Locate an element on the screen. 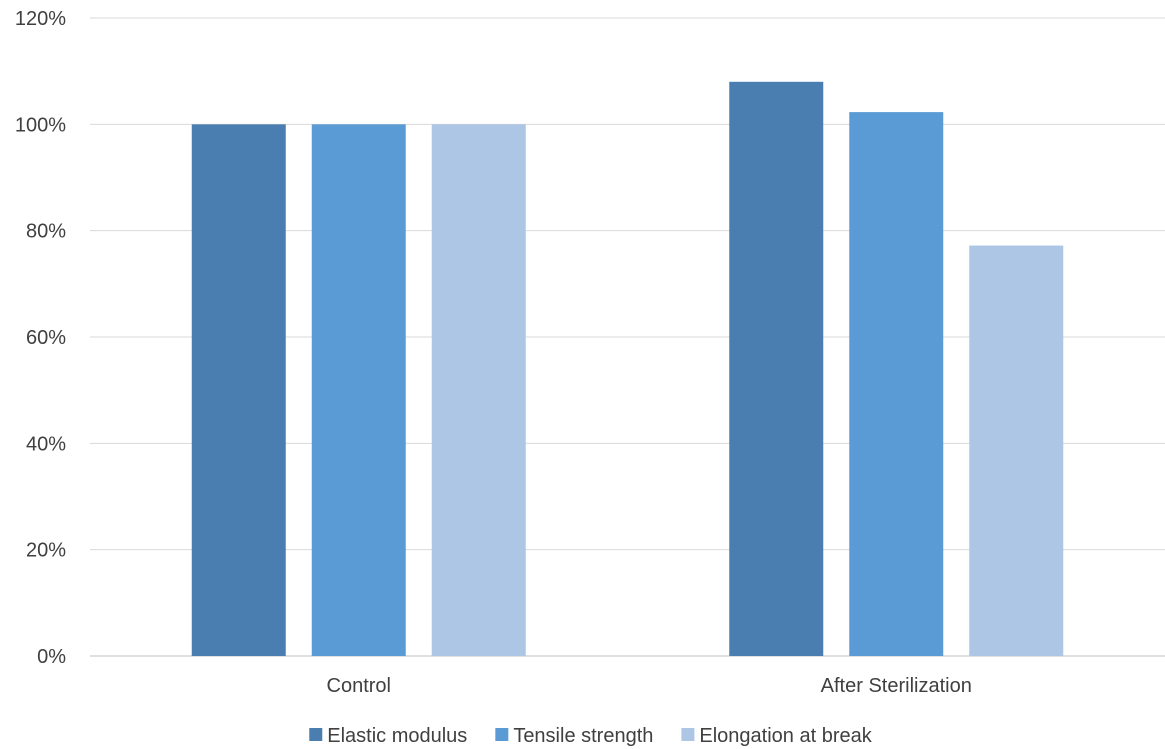  legend-label: Elongation at break is located at coordinates (785, 736).